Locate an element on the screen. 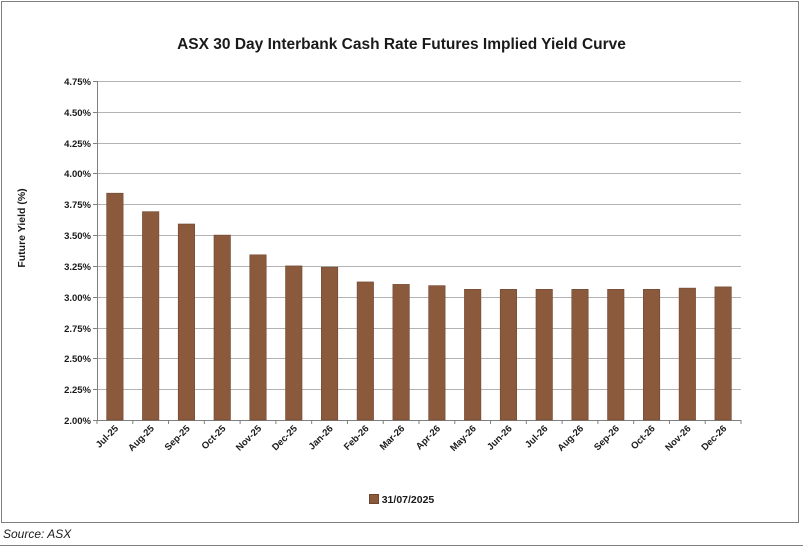  x-tick-label: Jan-26 is located at coordinates (321, 437).